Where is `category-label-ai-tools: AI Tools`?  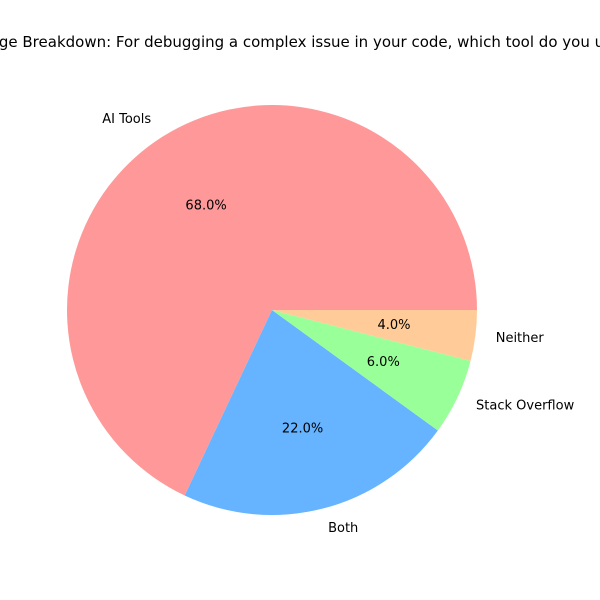
category-label-ai-tools: AI Tools is located at coordinates (126, 119).